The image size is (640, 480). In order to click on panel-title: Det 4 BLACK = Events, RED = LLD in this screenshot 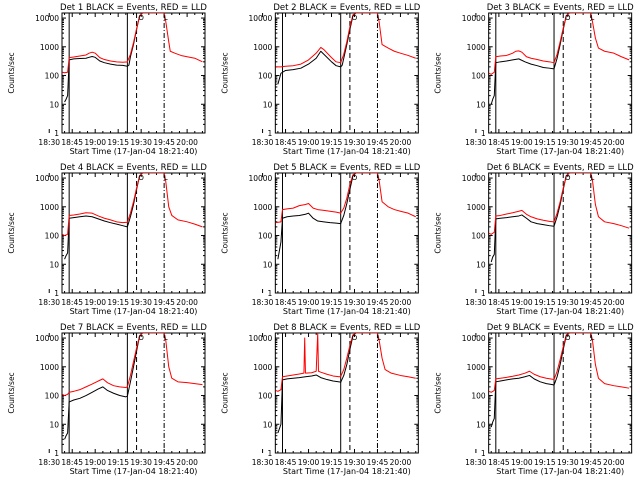, I will do `click(133, 168)`.